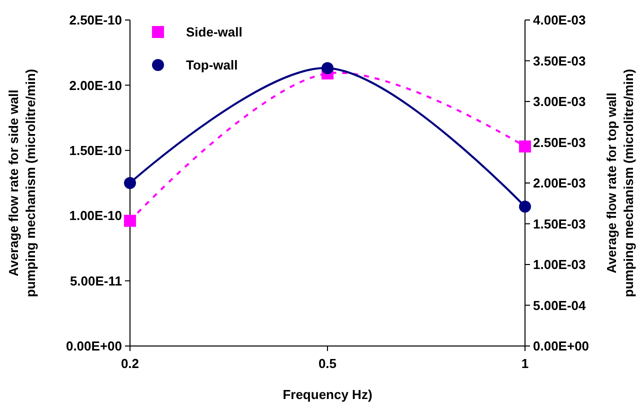 The height and width of the screenshot is (403, 642). I want to click on y-tick-label: 2.00E-10, so click(95, 85).